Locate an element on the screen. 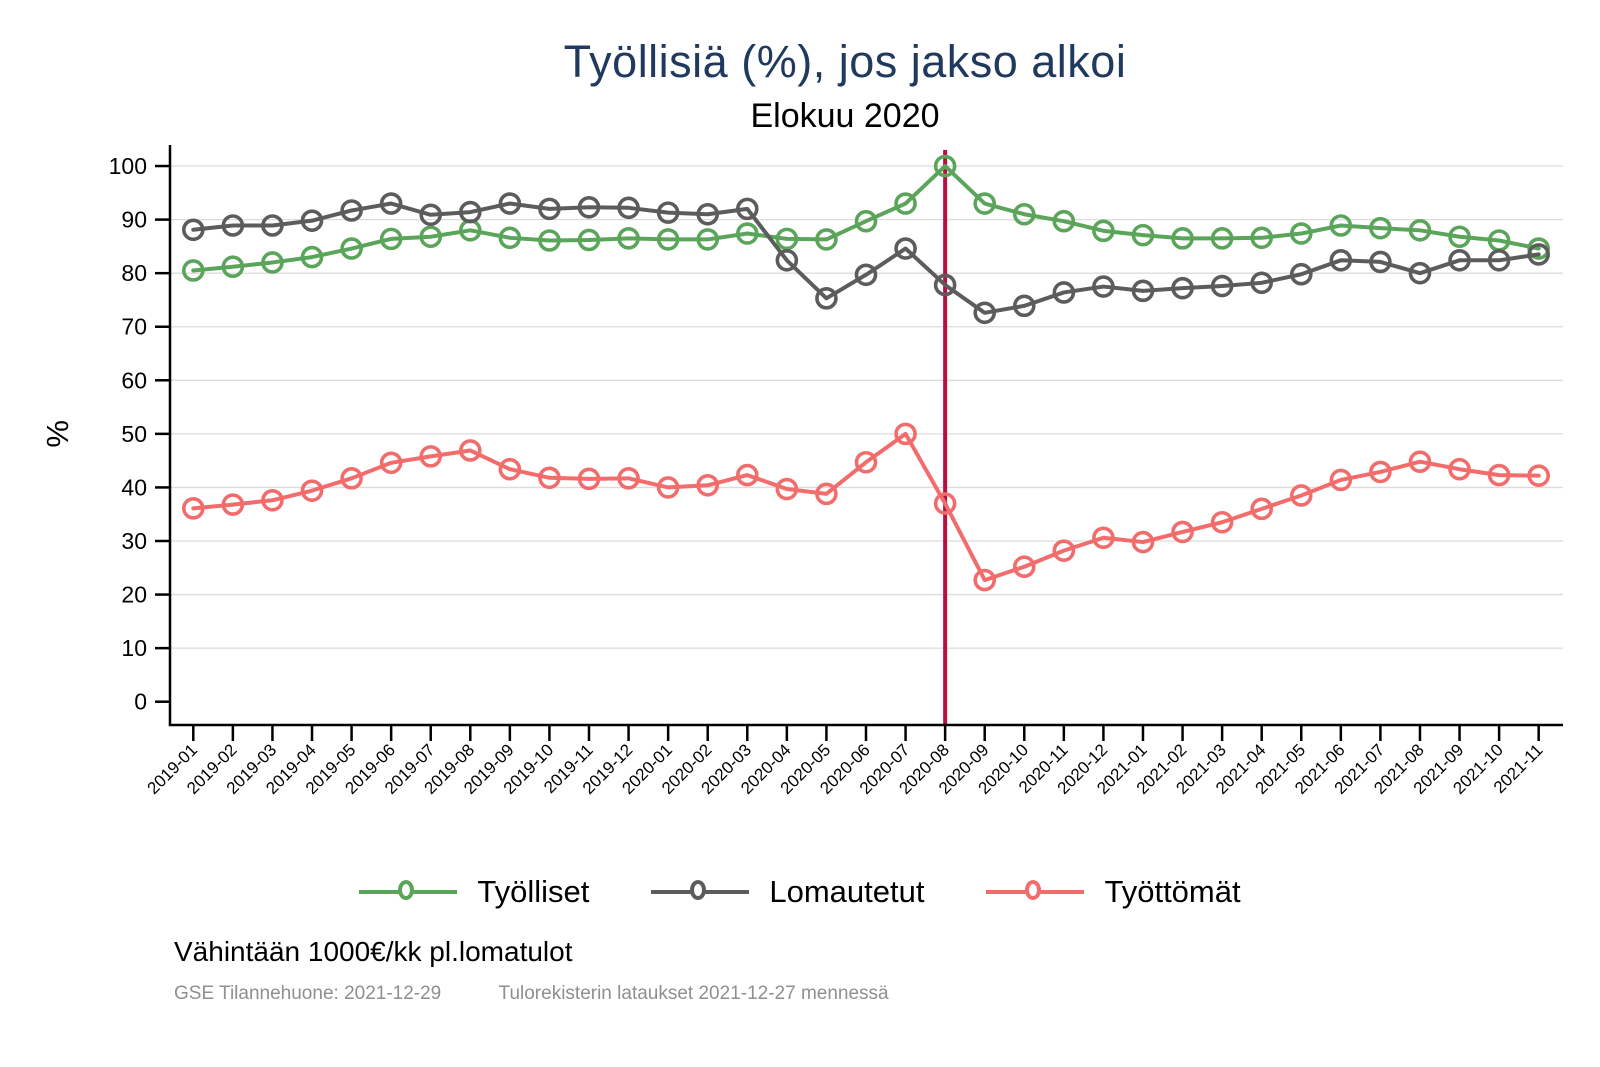 This screenshot has height=1067, width=1600. y-tick-label: 70 is located at coordinates (134, 327).